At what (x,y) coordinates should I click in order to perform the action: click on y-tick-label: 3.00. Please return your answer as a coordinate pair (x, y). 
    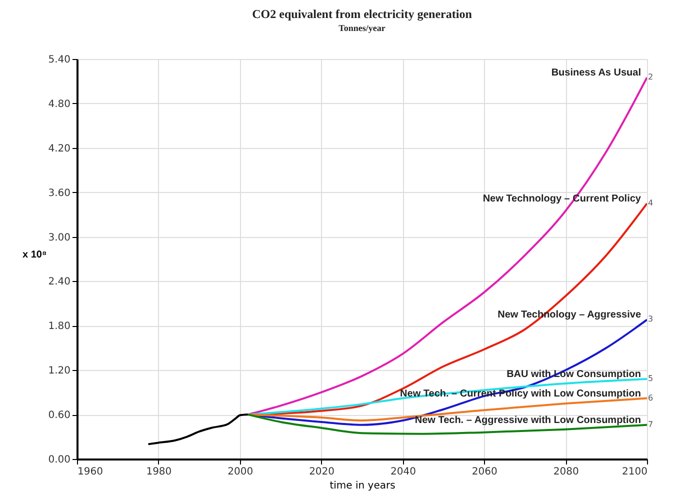
    Looking at the image, I should click on (59, 238).